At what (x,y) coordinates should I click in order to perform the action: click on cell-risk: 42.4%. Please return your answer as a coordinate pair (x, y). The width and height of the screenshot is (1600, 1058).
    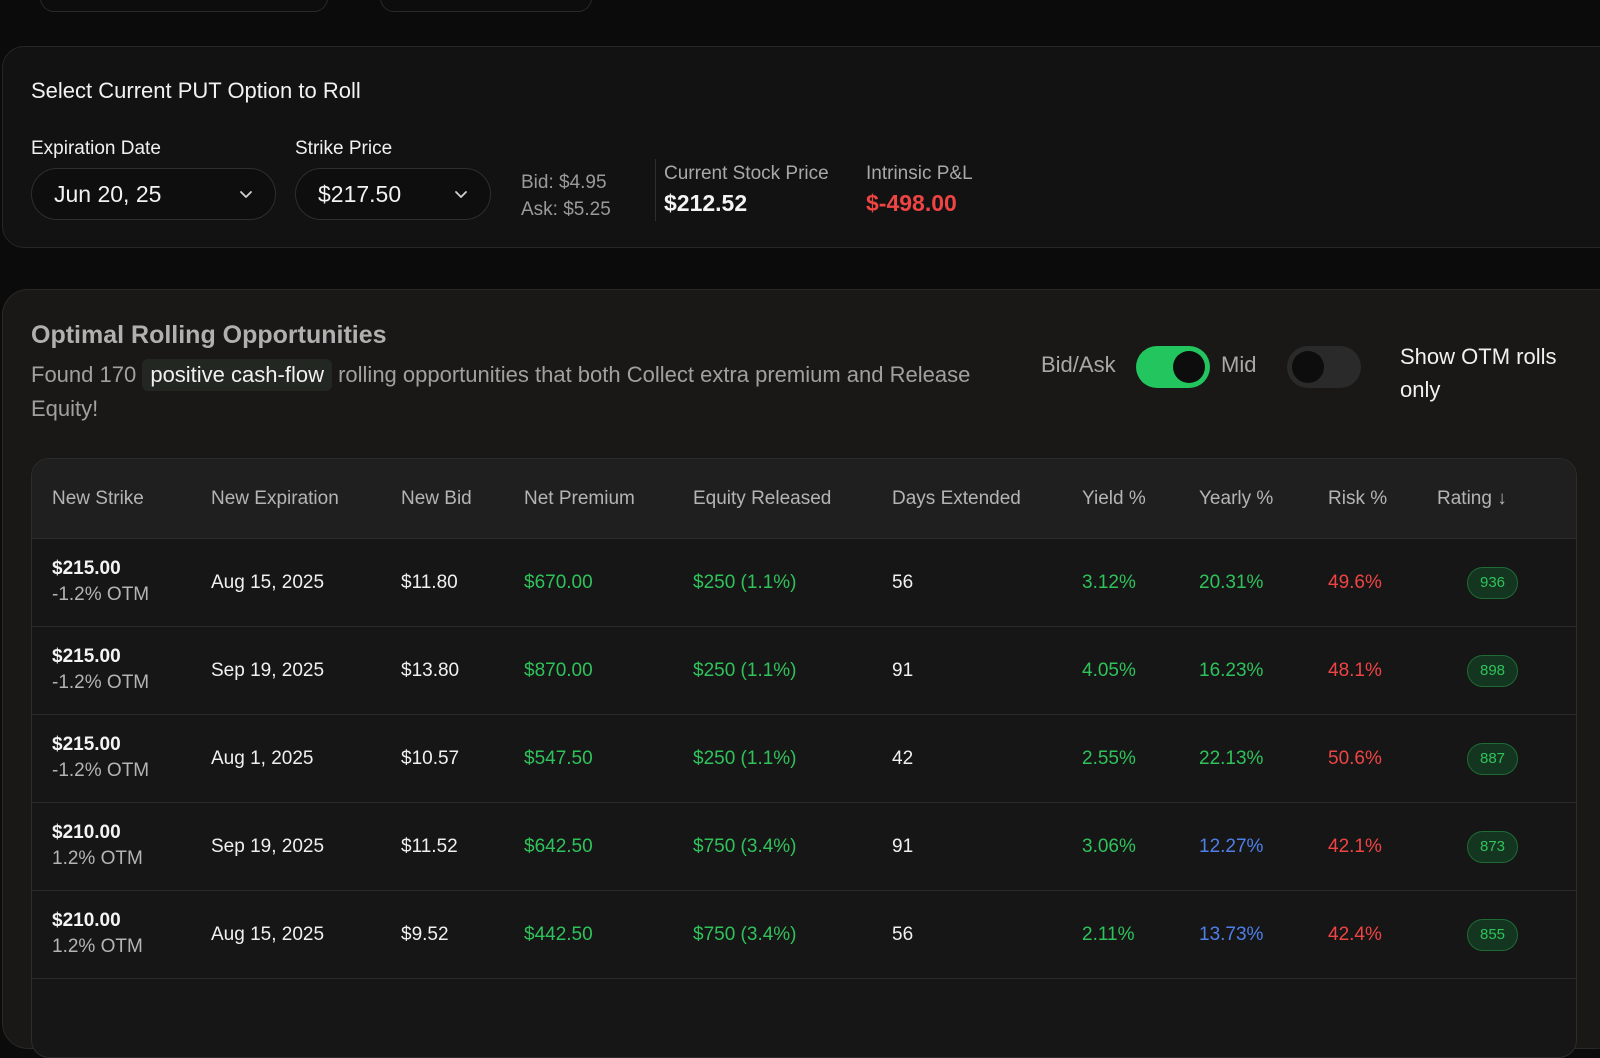
    Looking at the image, I should click on (1355, 934).